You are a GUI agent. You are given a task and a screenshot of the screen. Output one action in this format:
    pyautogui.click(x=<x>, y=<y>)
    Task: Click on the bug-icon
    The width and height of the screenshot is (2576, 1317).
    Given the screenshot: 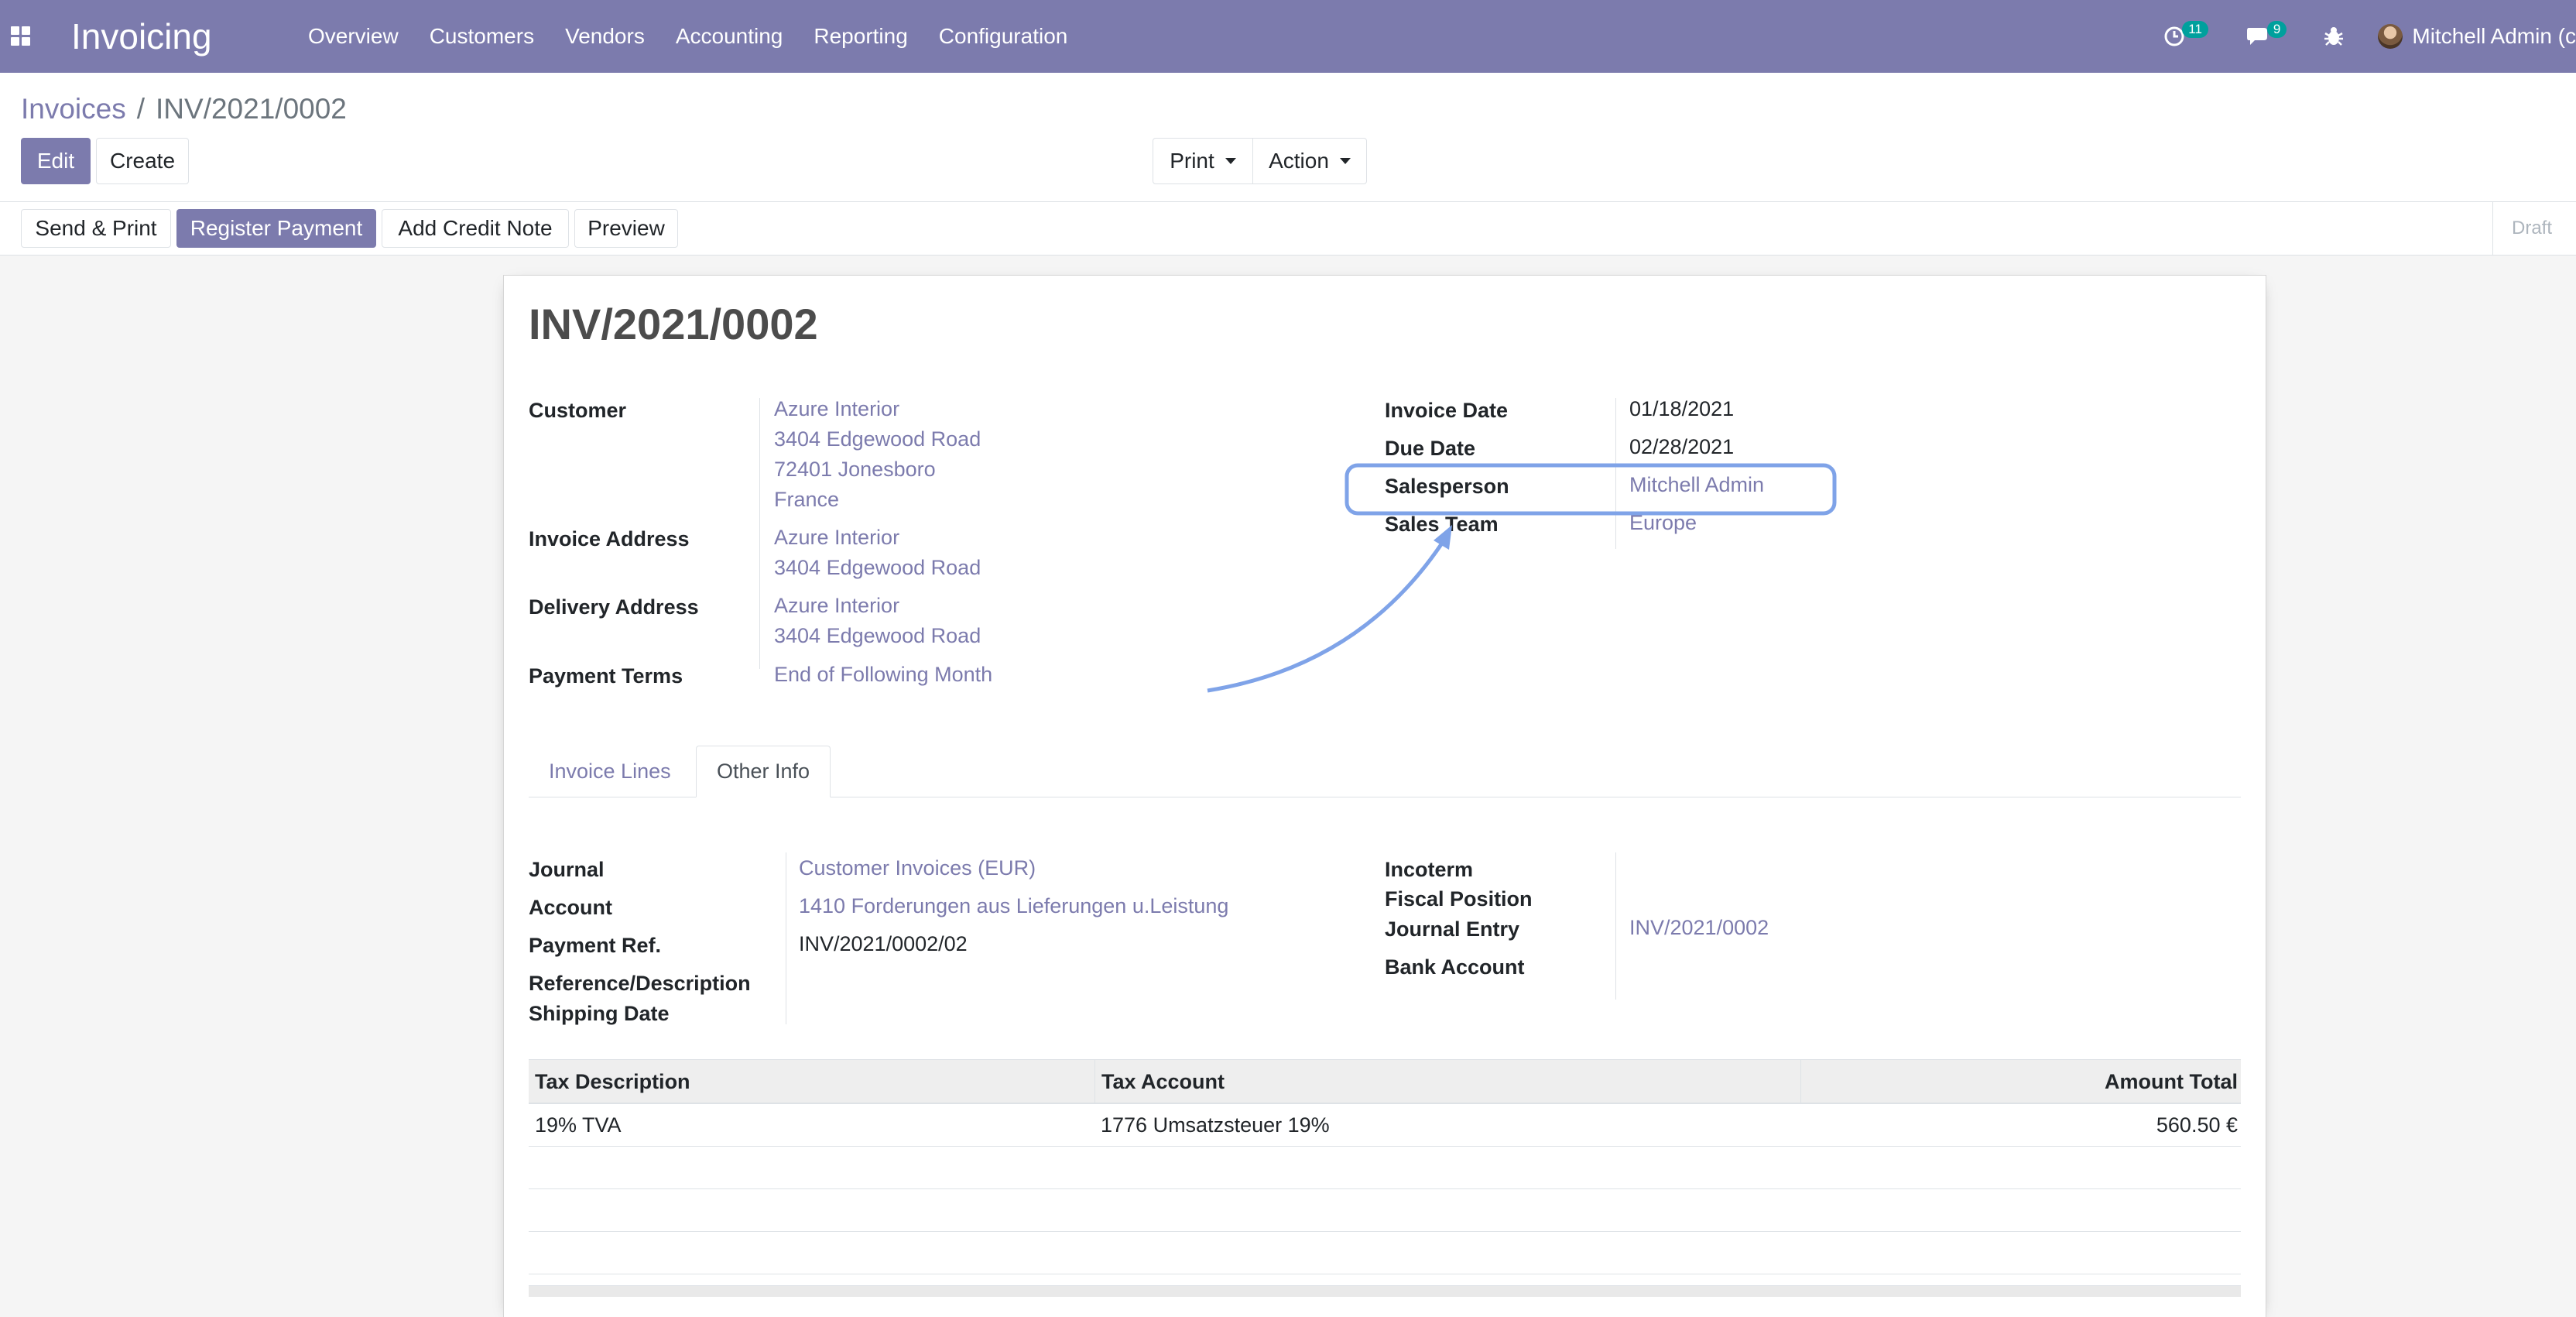 What is the action you would take?
    pyautogui.click(x=2334, y=36)
    